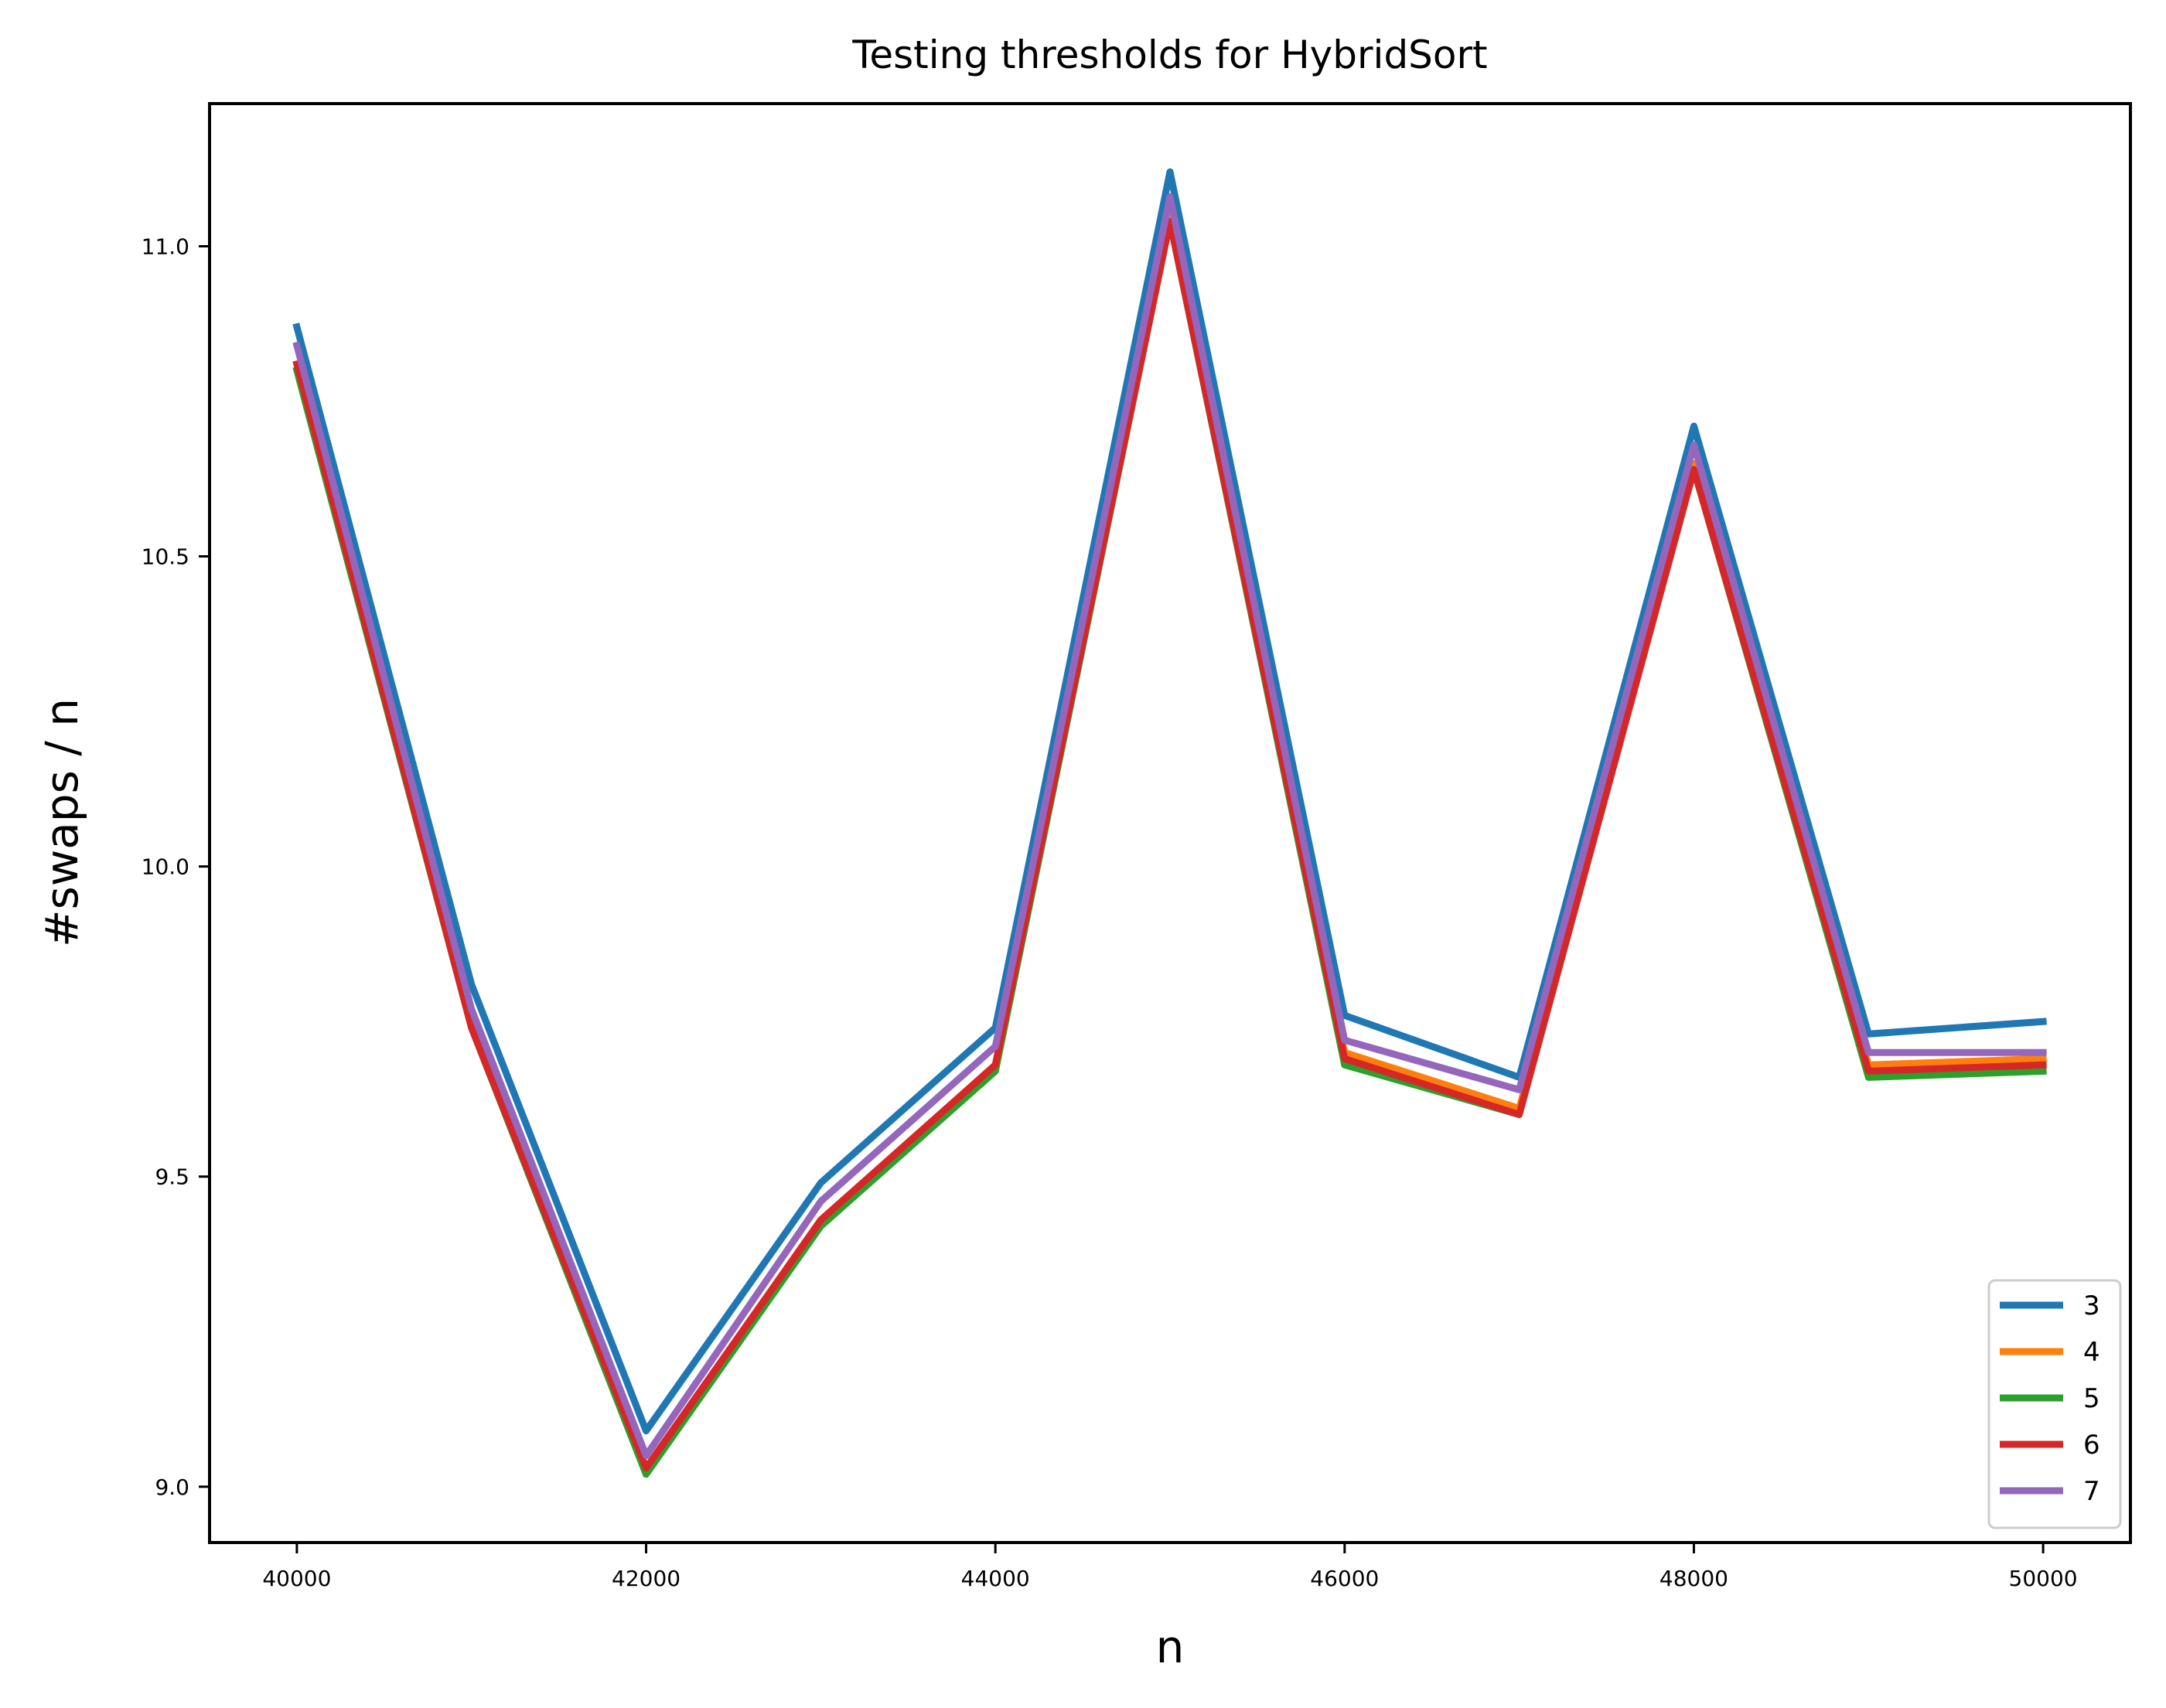  Describe the element at coordinates (165, 246) in the screenshot. I see `y-tick-label: 11.0` at that location.